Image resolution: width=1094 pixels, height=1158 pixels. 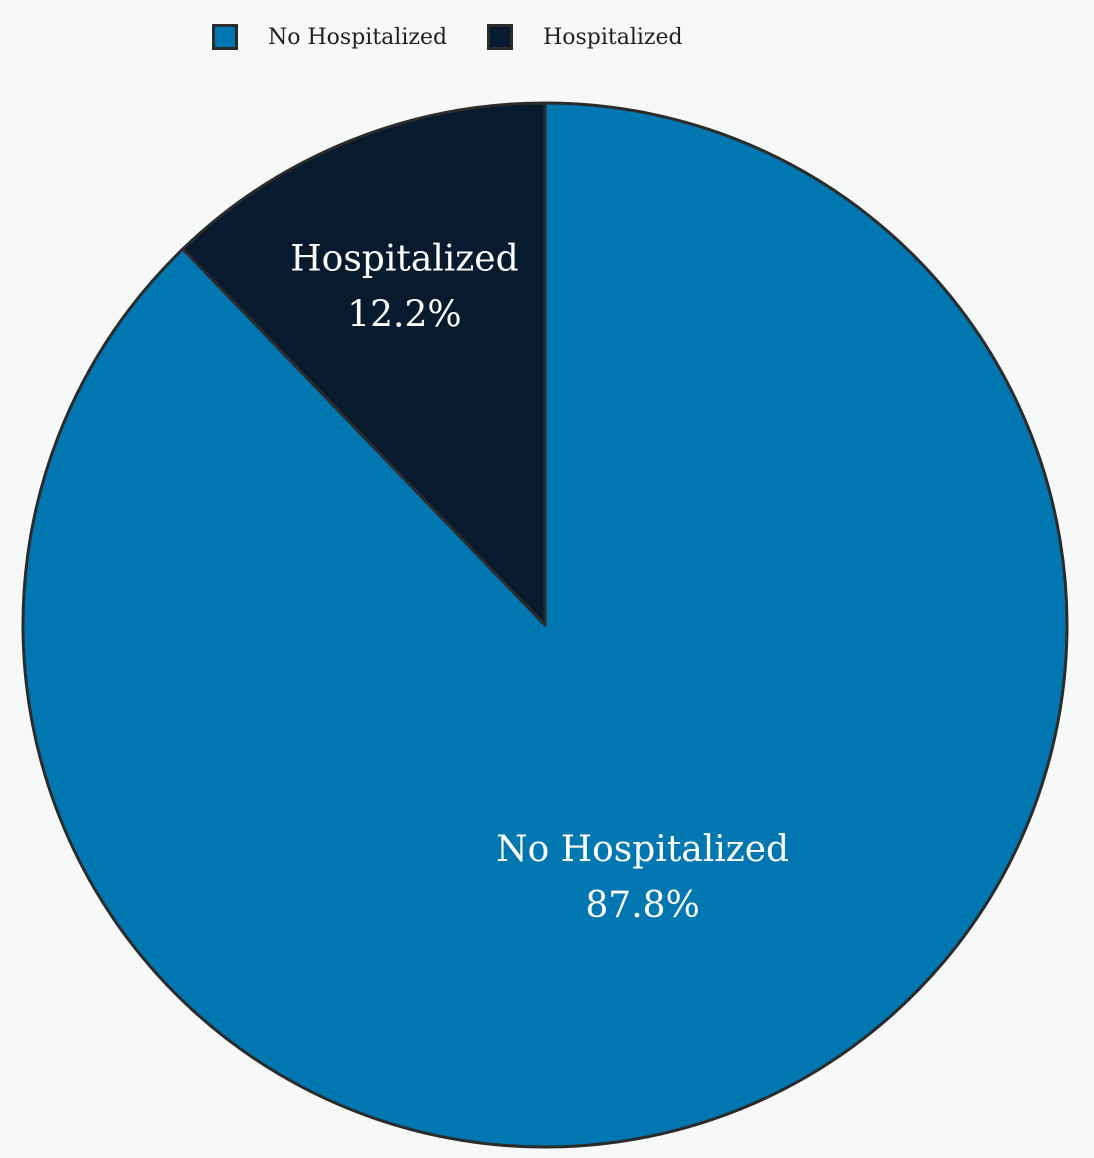 What do you see at coordinates (500, 37) in the screenshot?
I see `legend-swatch-hospitalized` at bounding box center [500, 37].